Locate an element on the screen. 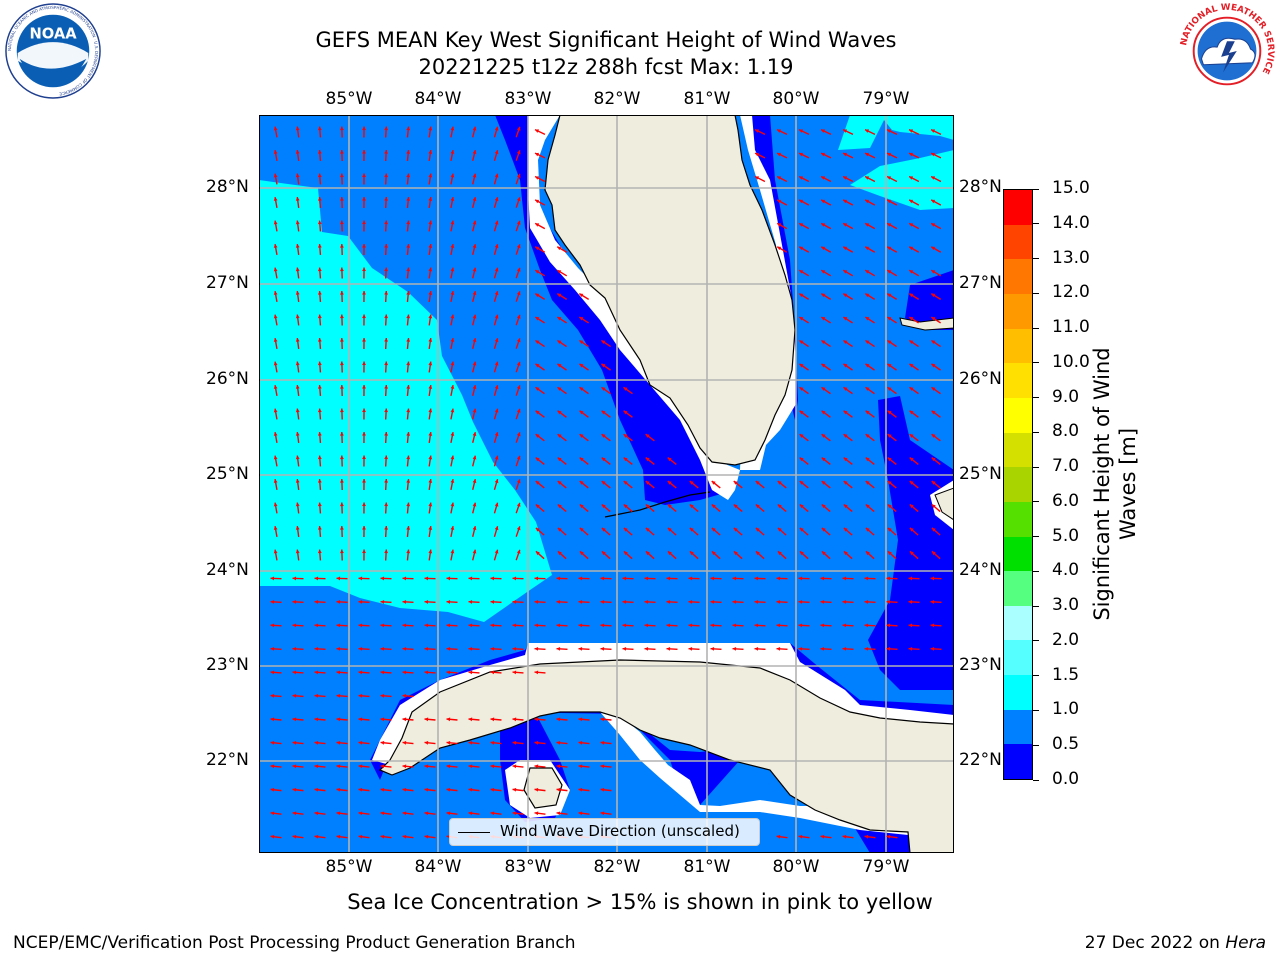 The image size is (1280, 960). colorbar-tick-label: 7.0 is located at coordinates (1066, 466).